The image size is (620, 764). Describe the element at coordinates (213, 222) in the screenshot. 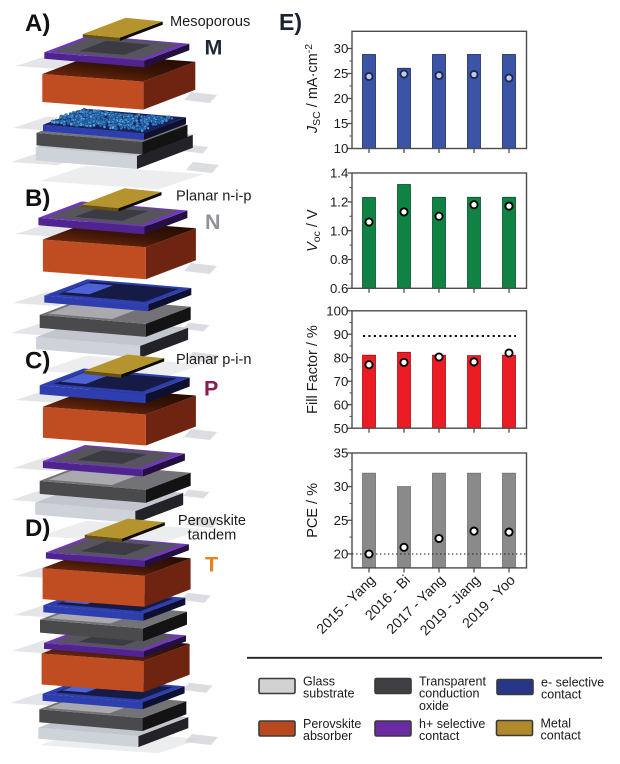

I see `svg-text: N` at that location.